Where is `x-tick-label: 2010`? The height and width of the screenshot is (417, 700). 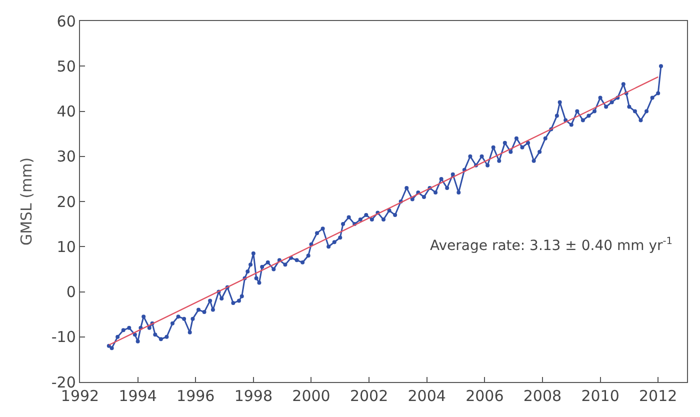 x-tick-label: 2010 is located at coordinates (600, 396).